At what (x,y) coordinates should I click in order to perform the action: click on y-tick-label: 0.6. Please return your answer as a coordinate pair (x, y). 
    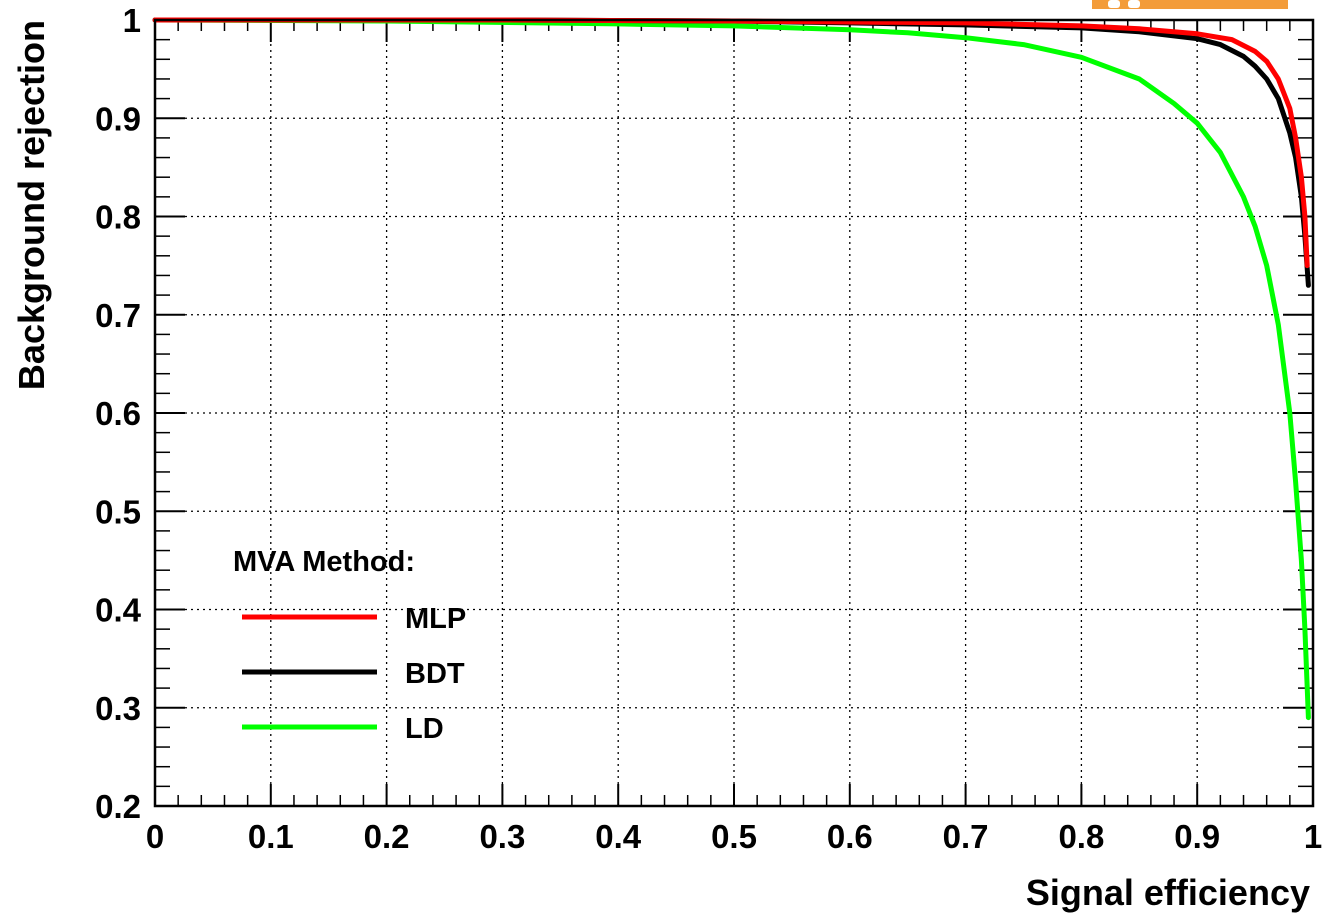
    Looking at the image, I should click on (118, 413).